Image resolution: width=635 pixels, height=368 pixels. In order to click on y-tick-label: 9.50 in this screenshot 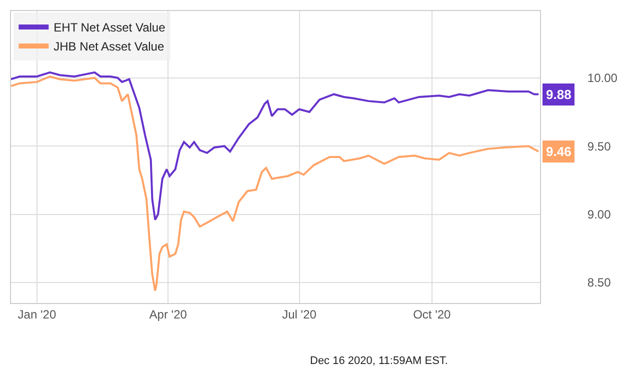, I will do `click(599, 146)`.